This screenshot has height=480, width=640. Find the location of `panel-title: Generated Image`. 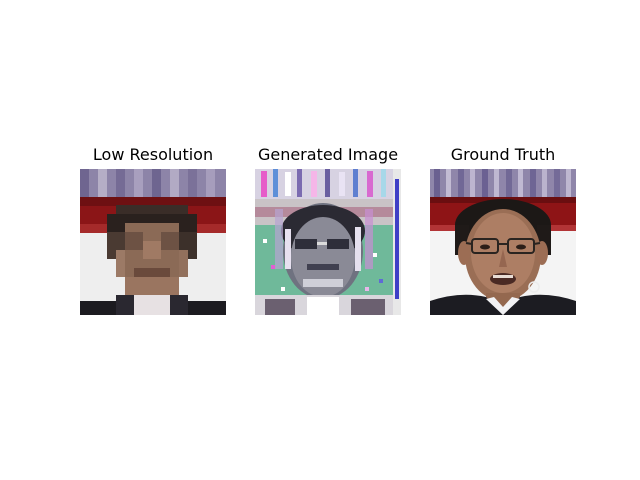

panel-title: Generated Image is located at coordinates (328, 154).